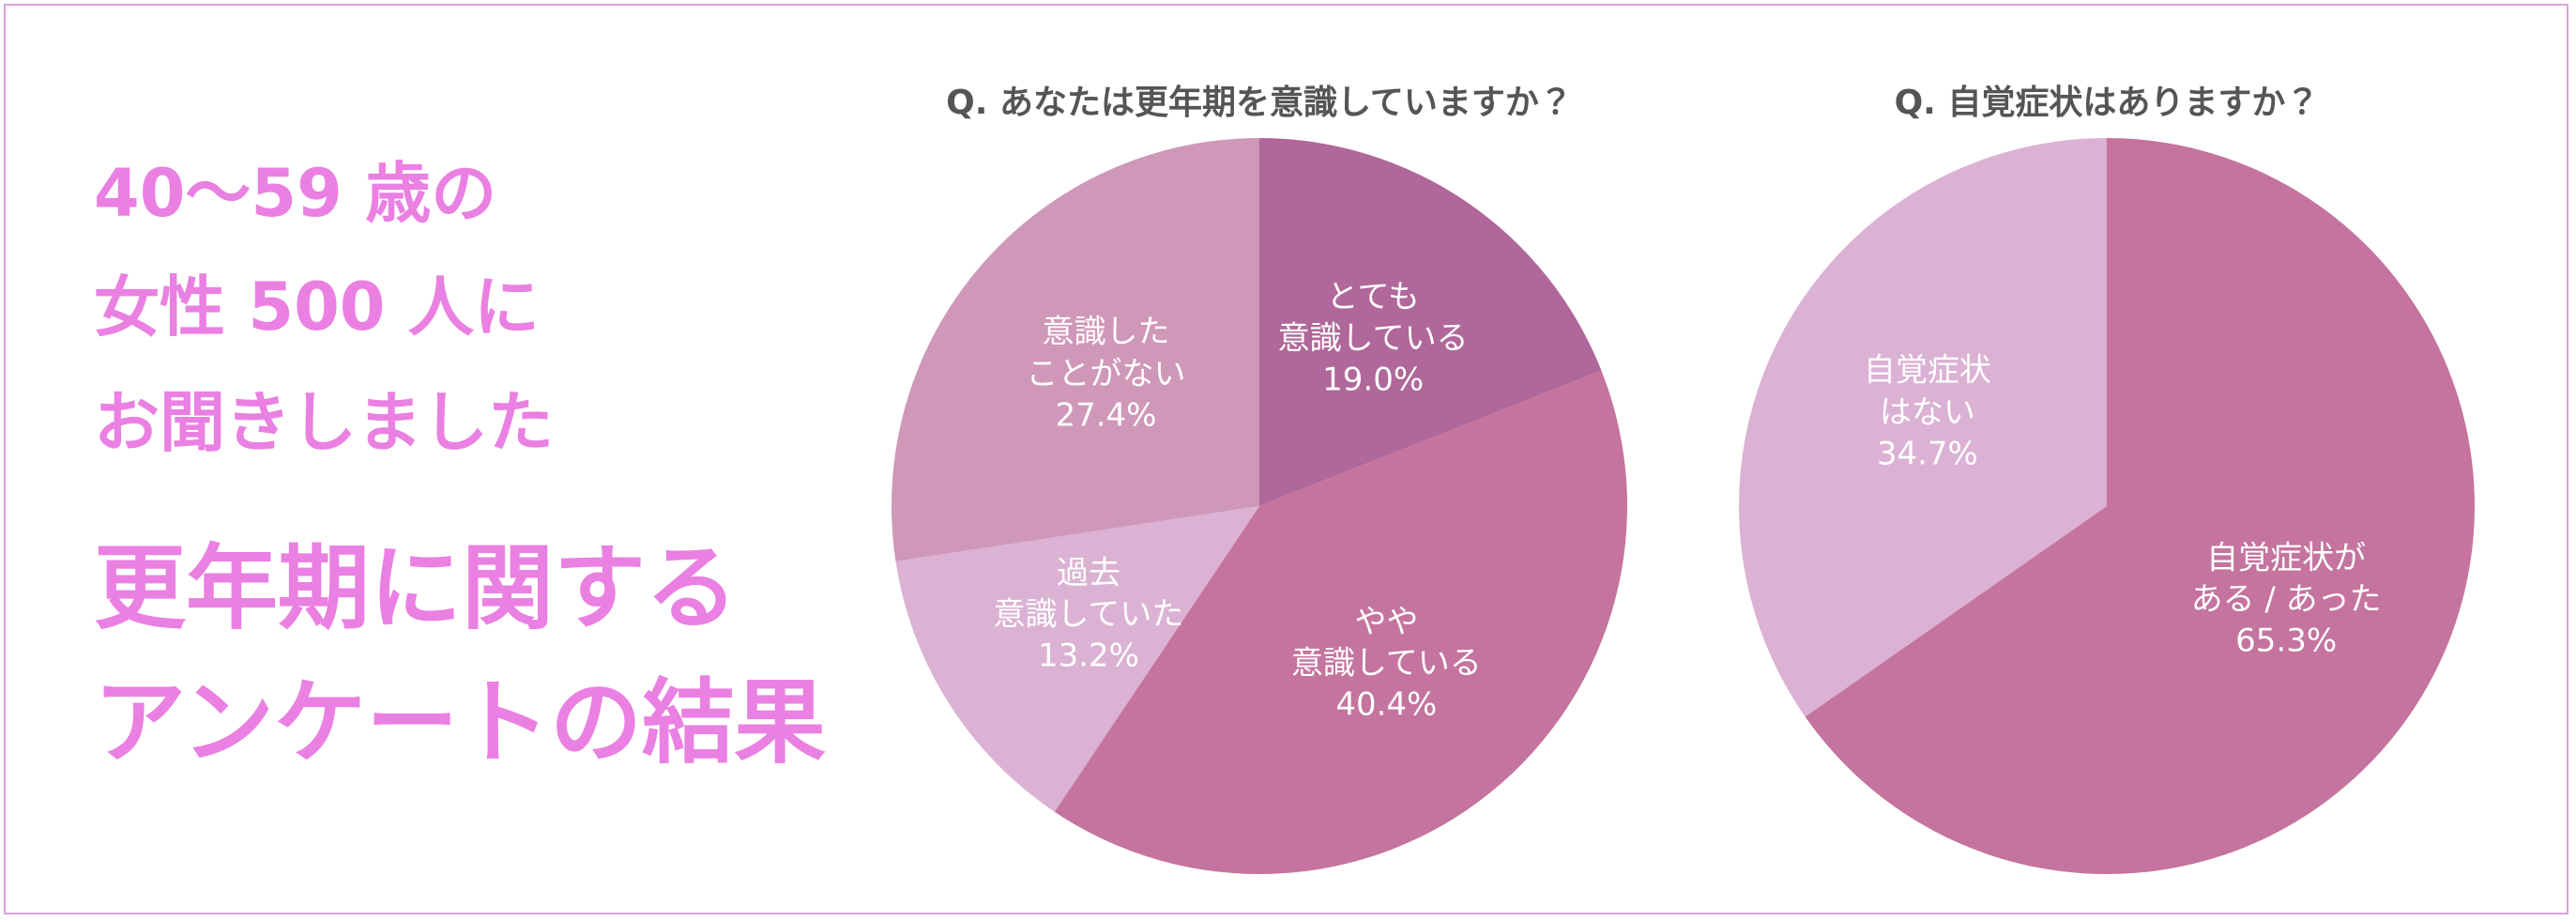 Image resolution: width=2576 pixels, height=922 pixels. I want to click on slice-value: 65.3%, so click(2286, 641).